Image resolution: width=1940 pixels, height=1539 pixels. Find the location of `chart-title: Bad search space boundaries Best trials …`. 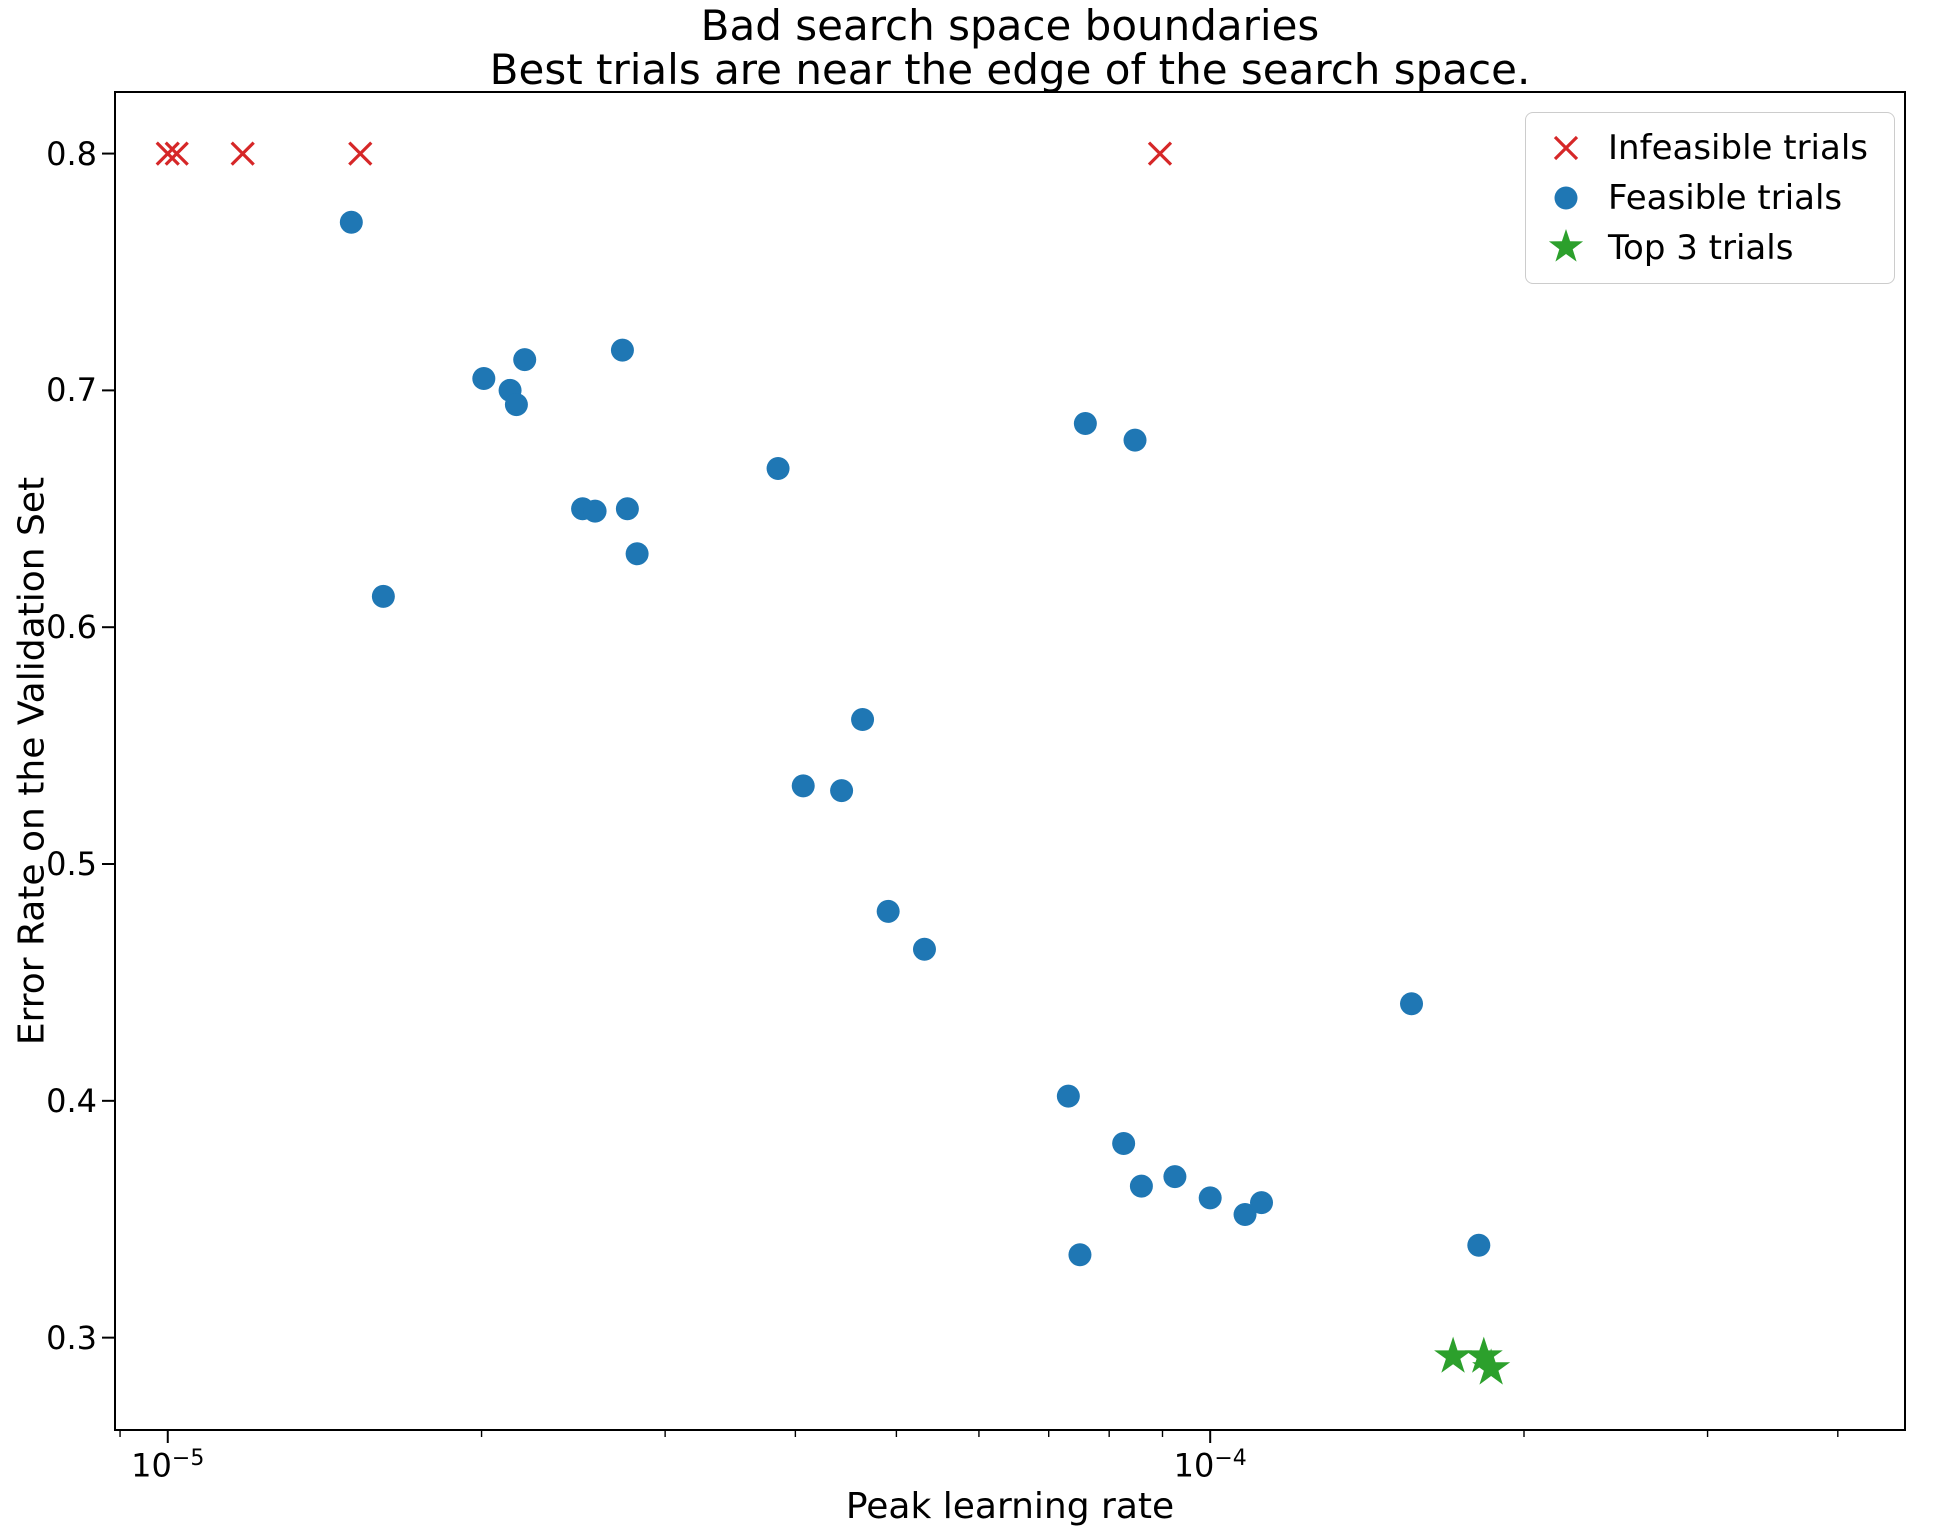

chart-title: Bad search space boundaries Best trials … is located at coordinates (1010, 48).